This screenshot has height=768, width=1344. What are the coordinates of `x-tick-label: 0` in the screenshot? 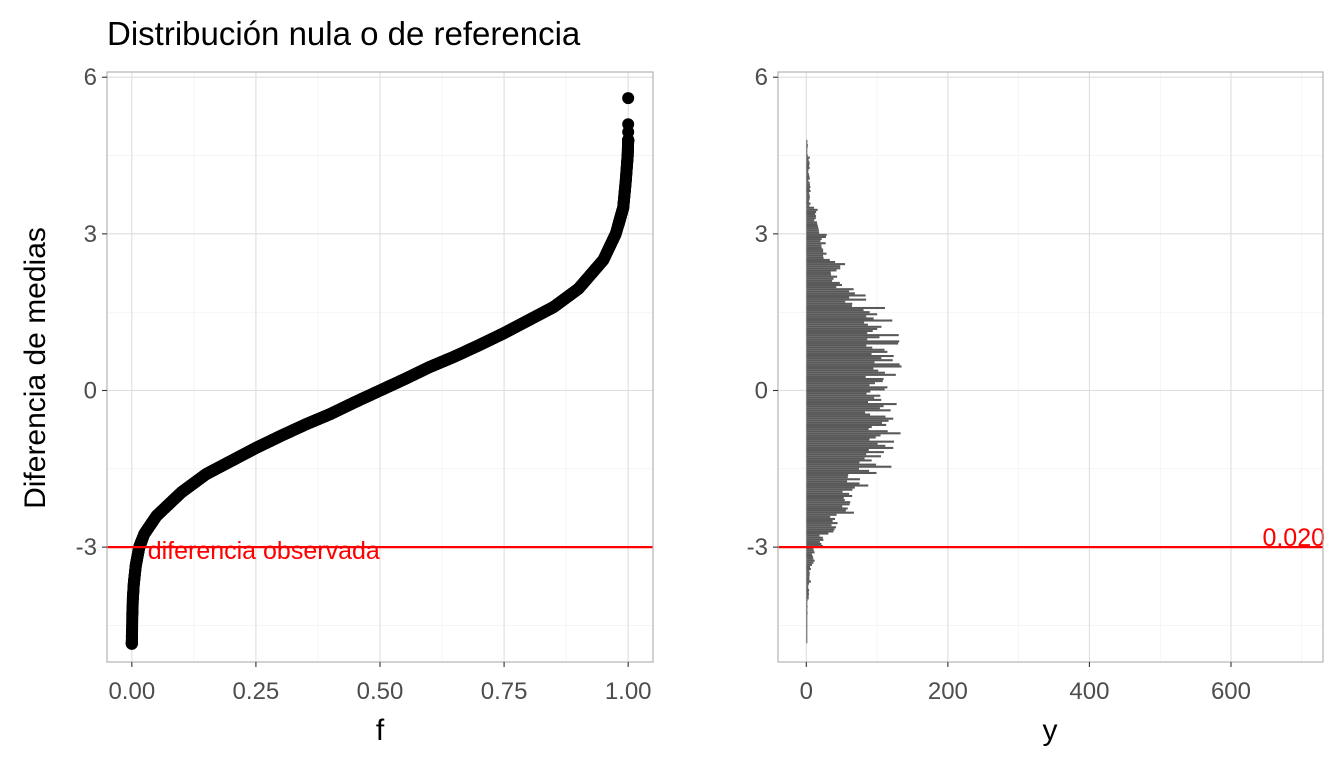 It's located at (806, 691).